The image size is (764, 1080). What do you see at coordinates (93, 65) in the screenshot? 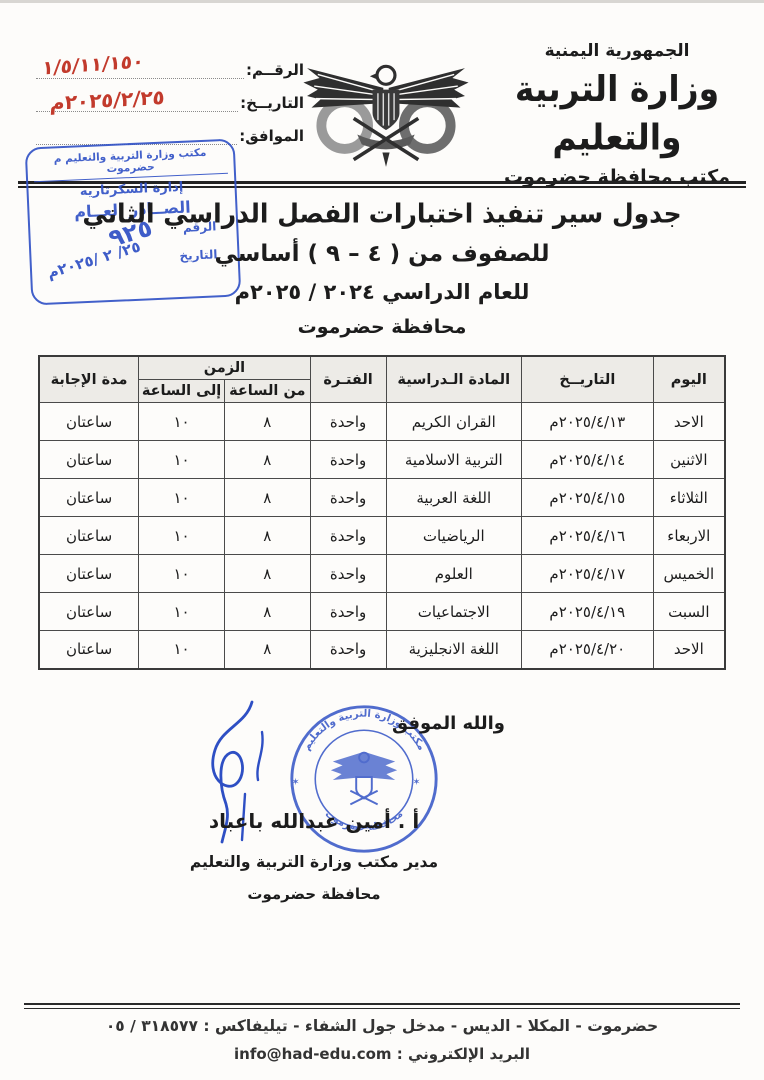
I see `ref-number-handwritten-value: ١/٥/١١/١٥٠` at bounding box center [93, 65].